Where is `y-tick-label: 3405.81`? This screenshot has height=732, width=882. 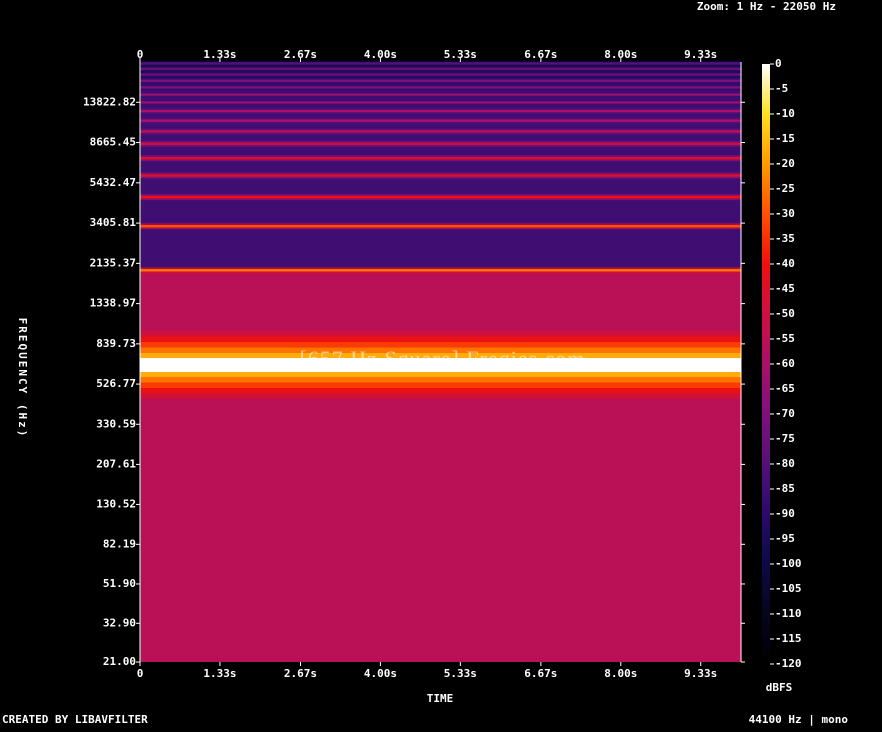 y-tick-label: 3405.81 is located at coordinates (113, 222).